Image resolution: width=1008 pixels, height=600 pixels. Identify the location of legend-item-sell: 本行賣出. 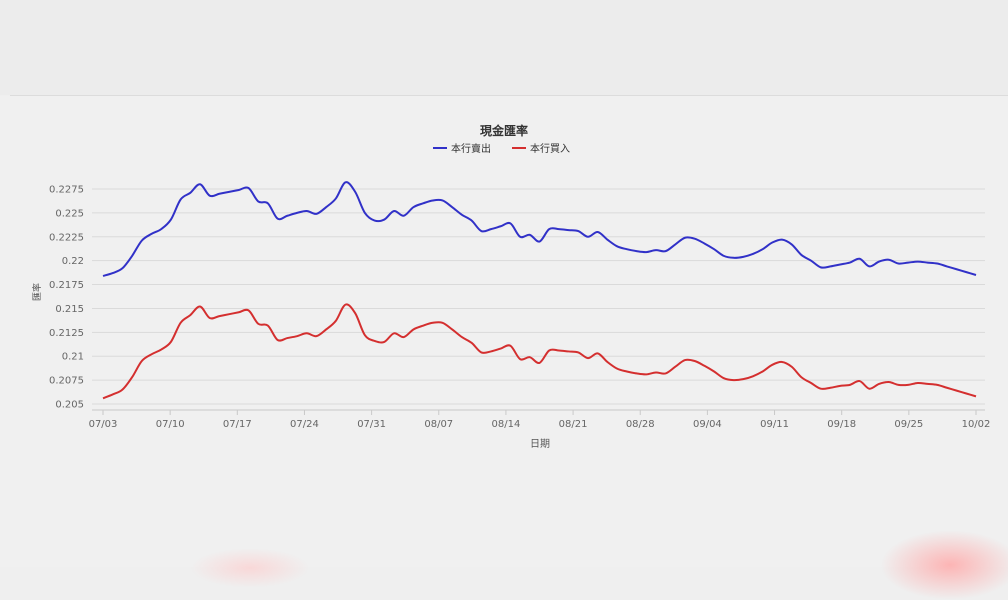
(462, 148).